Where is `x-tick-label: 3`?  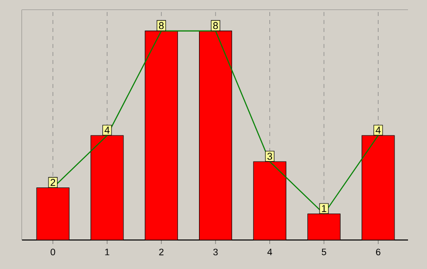 x-tick-label: 3 is located at coordinates (215, 252).